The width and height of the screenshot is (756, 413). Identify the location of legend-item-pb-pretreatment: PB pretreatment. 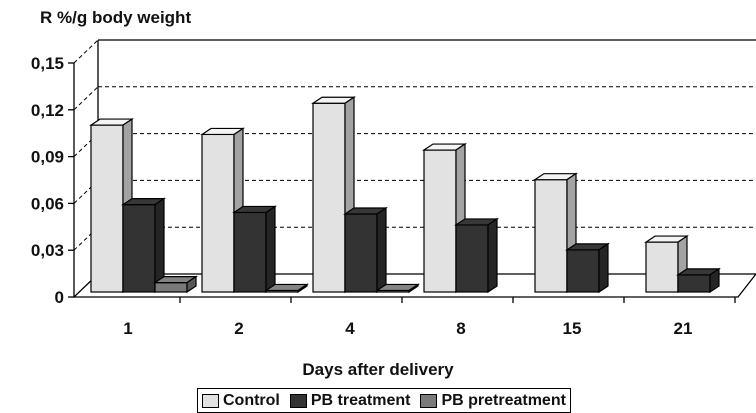
(493, 400).